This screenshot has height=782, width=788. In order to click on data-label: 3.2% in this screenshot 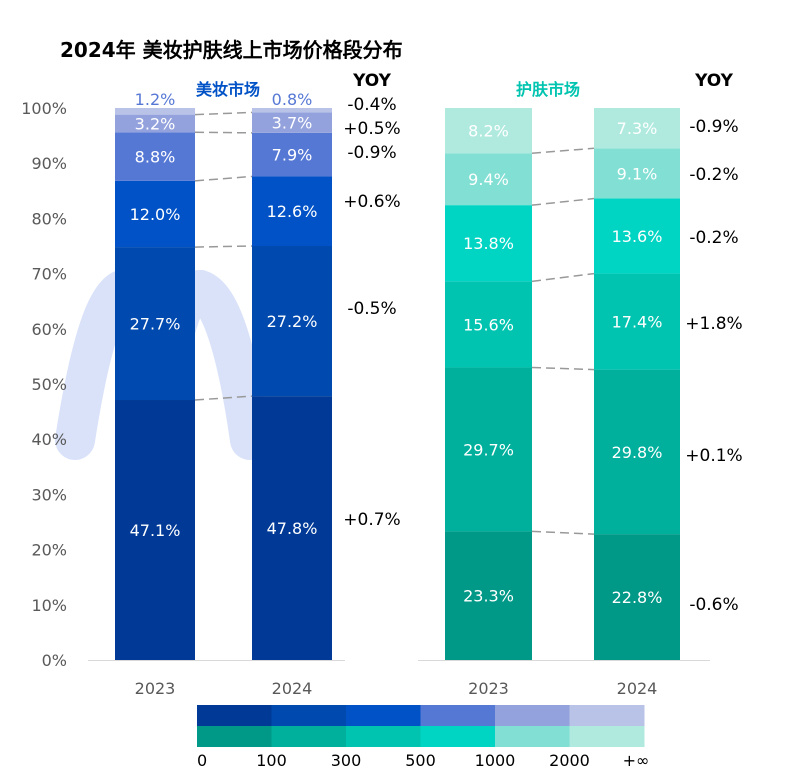, I will do `click(155, 123)`.